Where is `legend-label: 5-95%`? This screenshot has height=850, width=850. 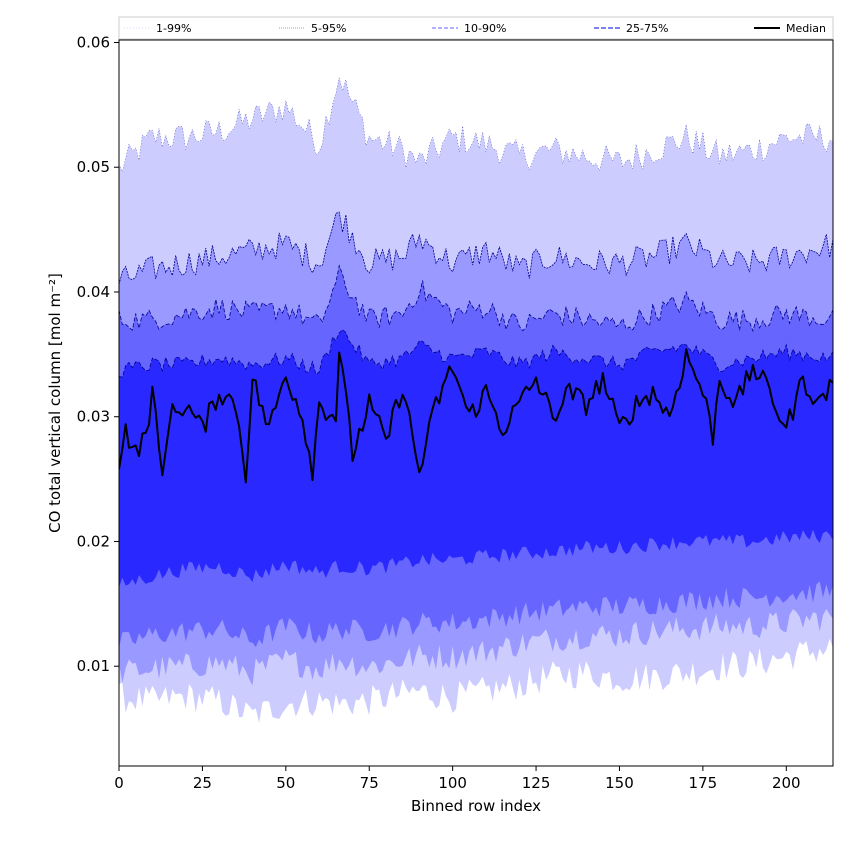 legend-label: 5-95% is located at coordinates (328, 28).